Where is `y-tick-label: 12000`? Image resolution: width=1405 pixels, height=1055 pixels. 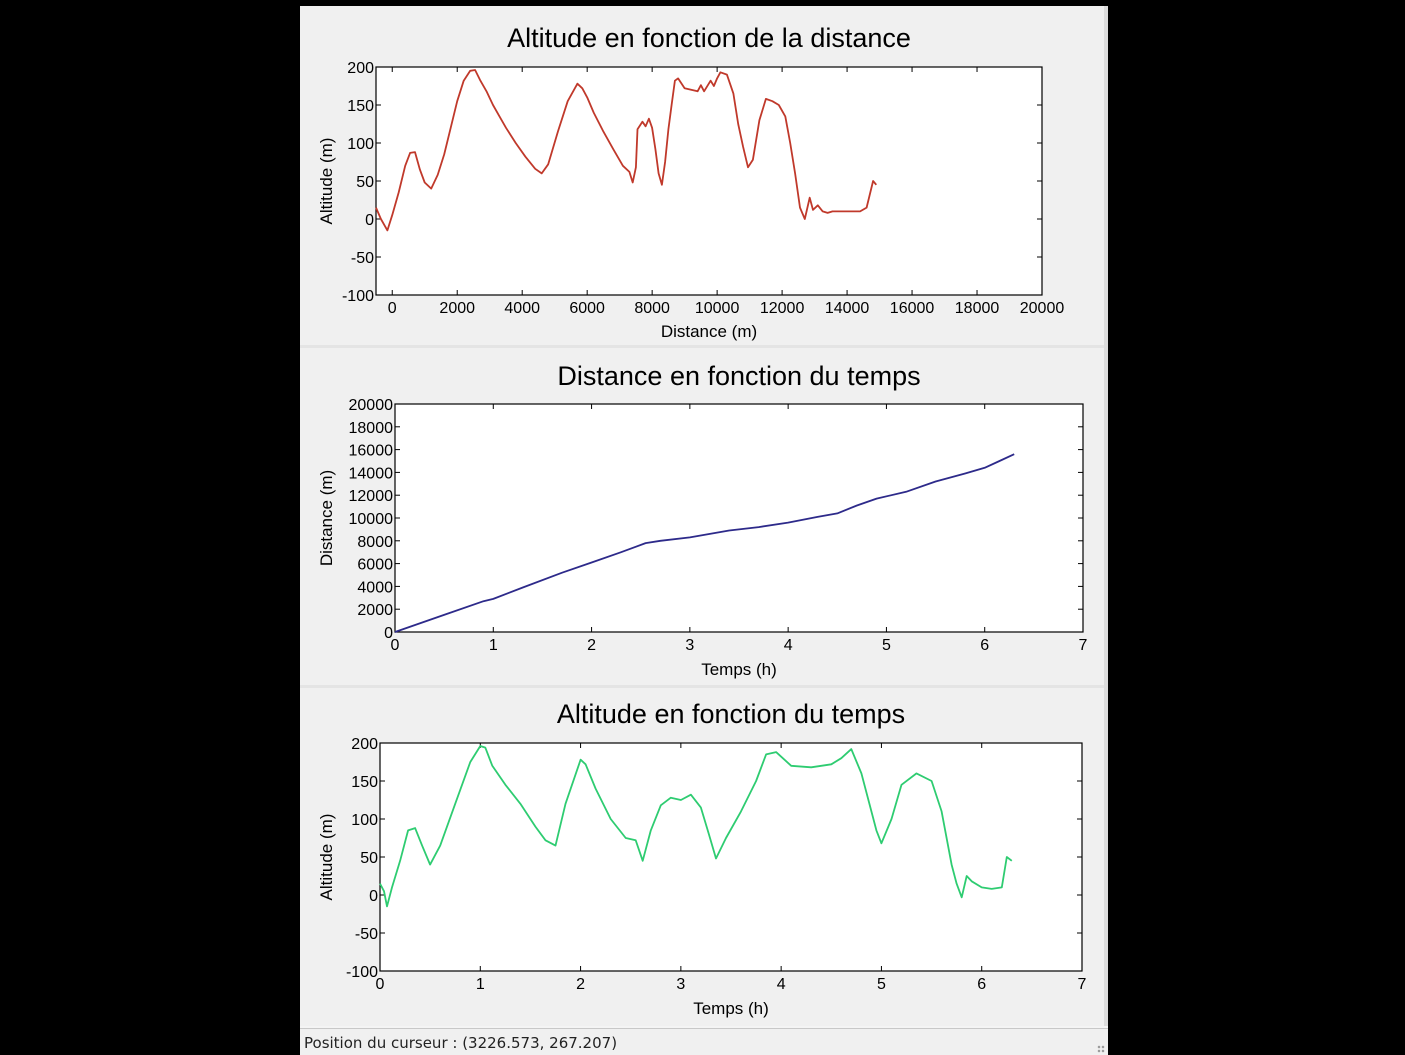 y-tick-label: 12000 is located at coordinates (371, 496).